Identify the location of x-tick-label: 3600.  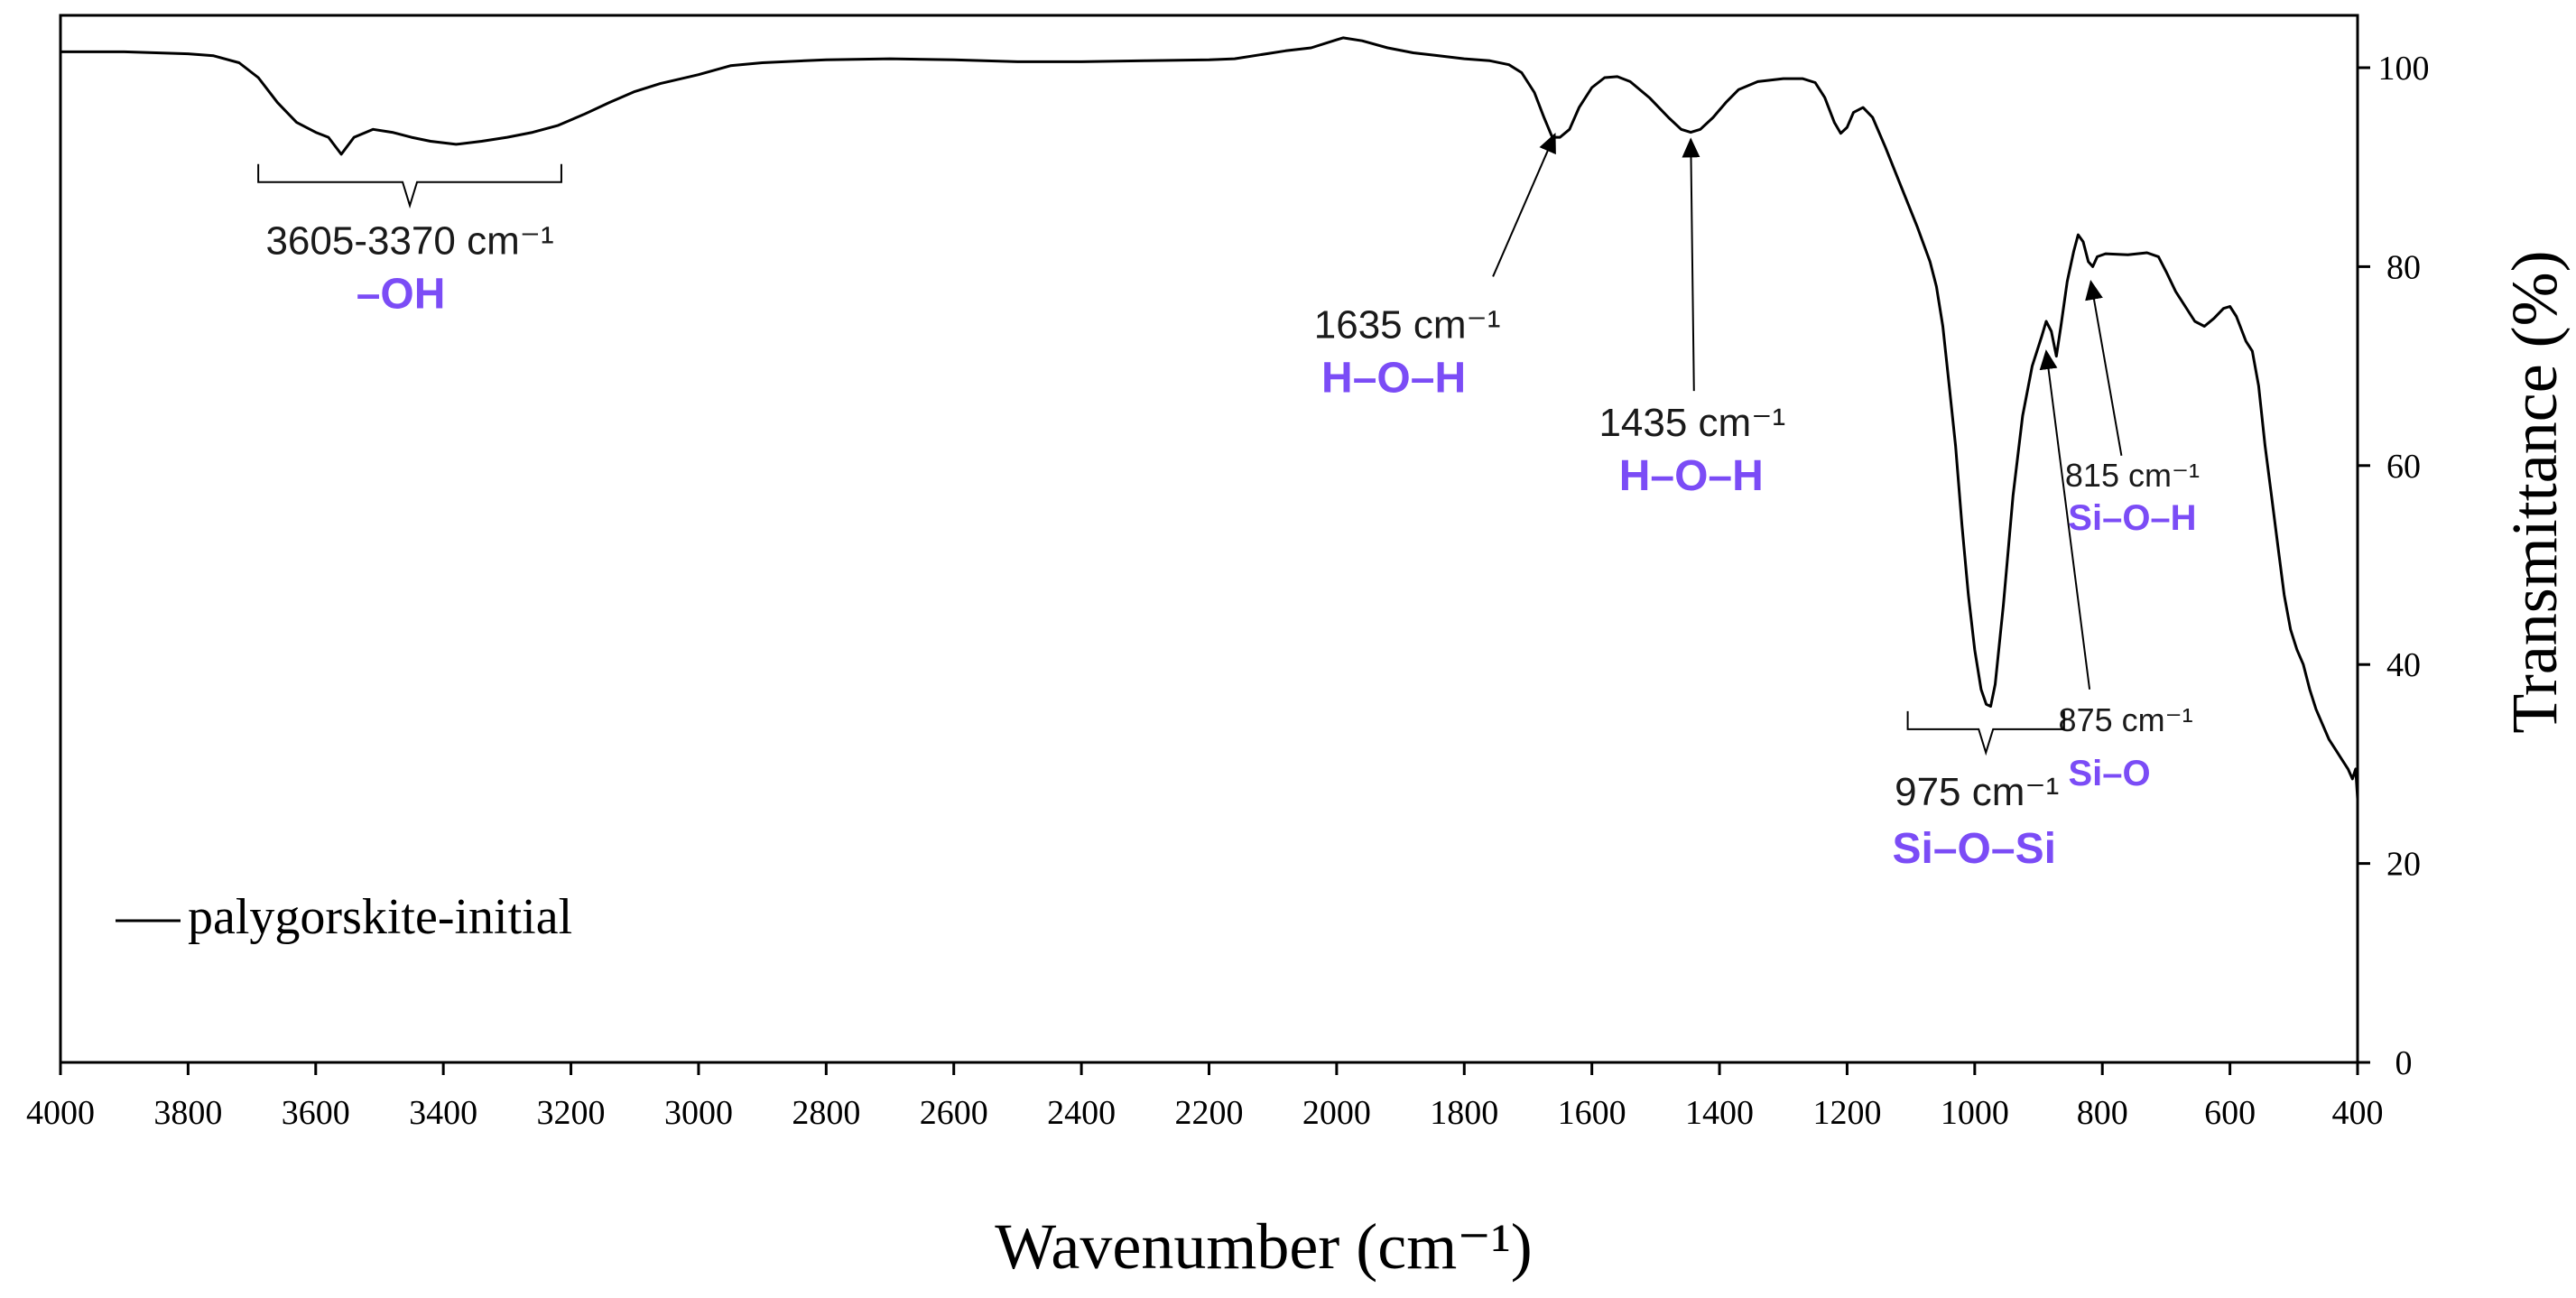
(316, 1113).